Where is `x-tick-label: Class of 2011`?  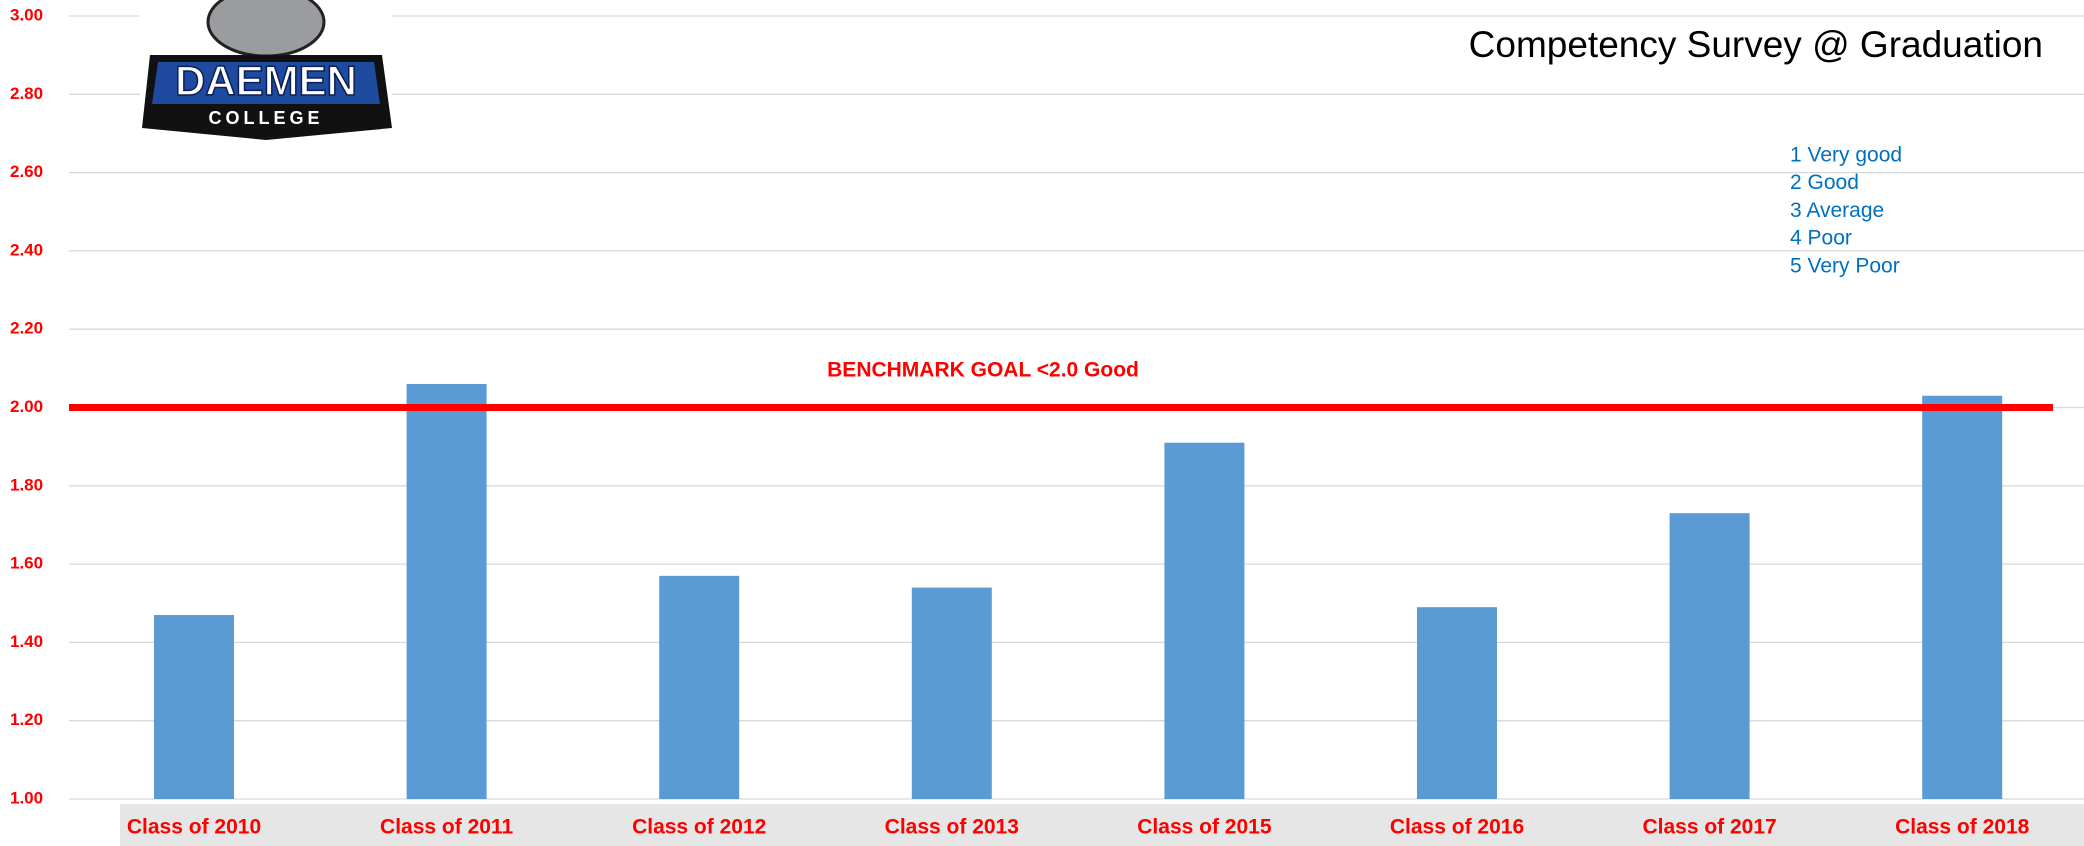 x-tick-label: Class of 2011 is located at coordinates (446, 827).